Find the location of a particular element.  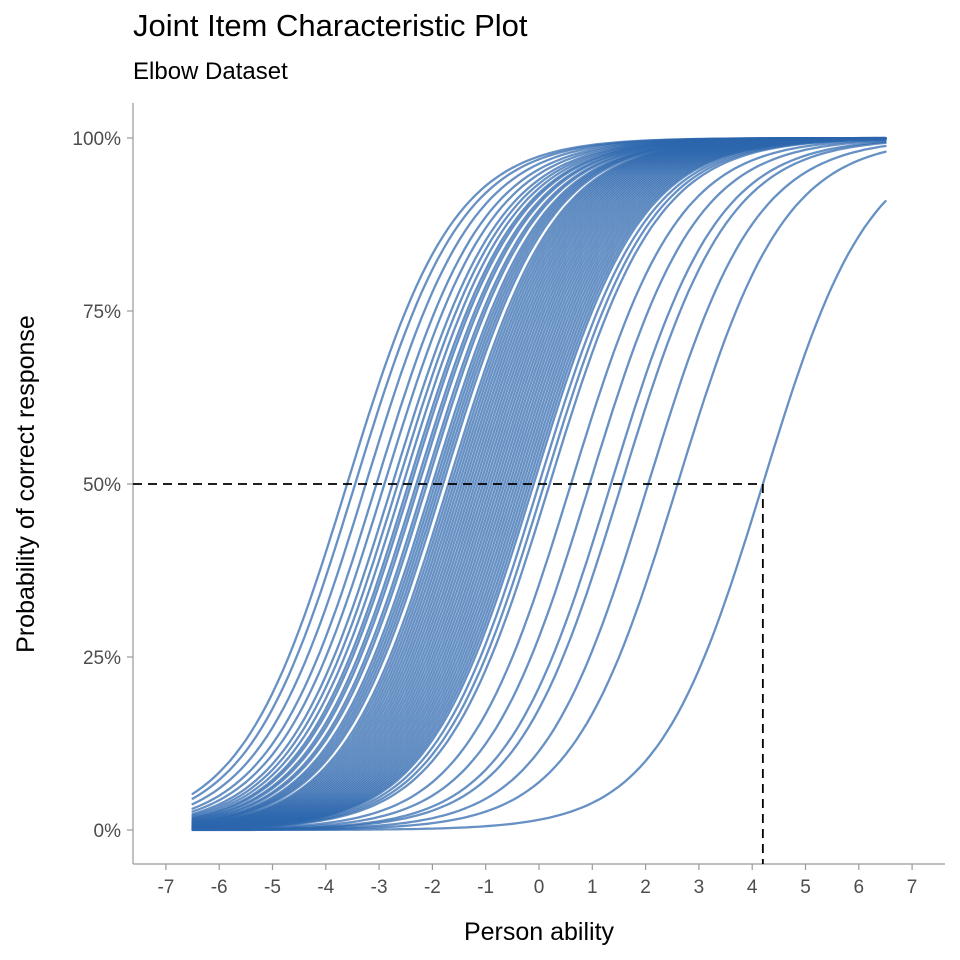

y-tick-label: 50% is located at coordinates (102, 485).